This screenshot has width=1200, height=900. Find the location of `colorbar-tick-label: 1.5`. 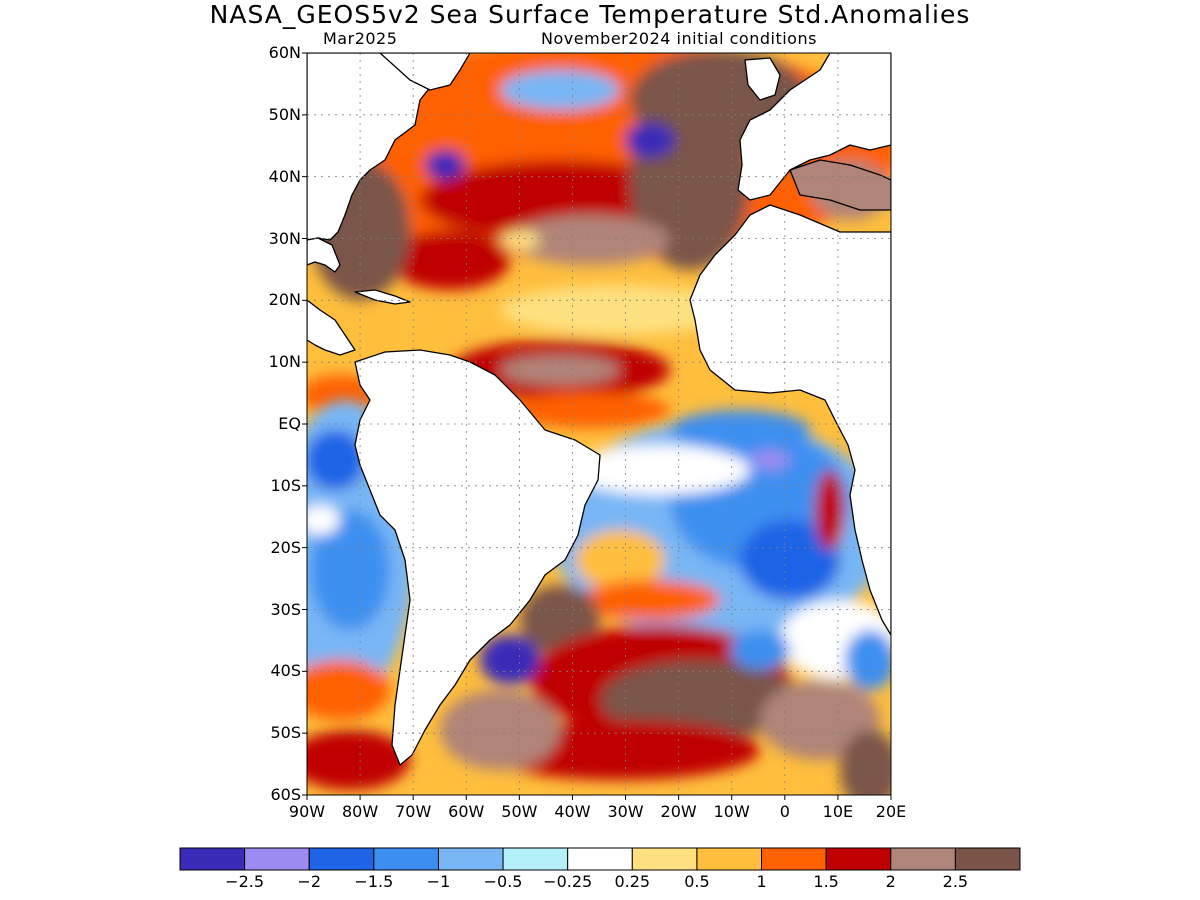

colorbar-tick-label: 1.5 is located at coordinates (826, 881).